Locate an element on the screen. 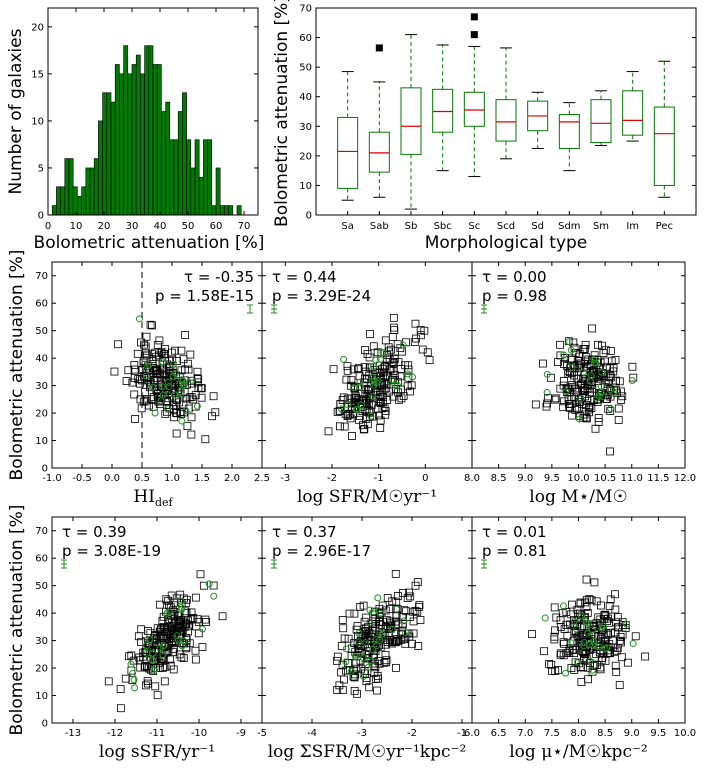 The image size is (706, 769). x-axis-label: Bolometric attenuation [%] is located at coordinates (149, 243).